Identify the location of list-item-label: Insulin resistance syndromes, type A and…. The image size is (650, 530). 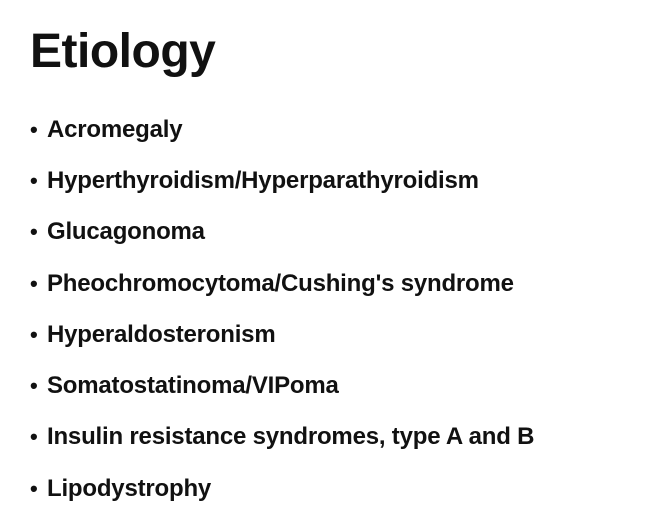
(291, 437).